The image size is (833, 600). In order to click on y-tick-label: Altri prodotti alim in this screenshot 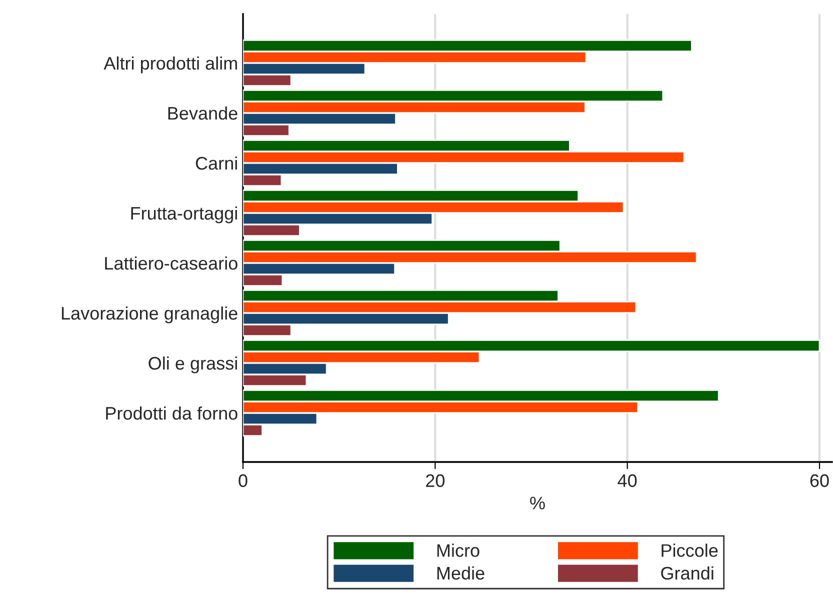, I will do `click(170, 65)`.